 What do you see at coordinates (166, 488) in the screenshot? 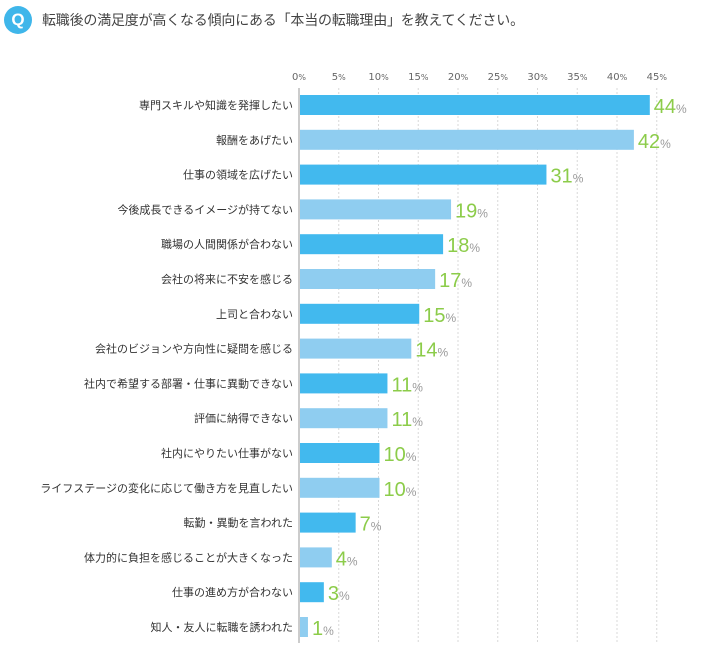
I see `category-label: ライフステージの変化に応じて働き方を見直したい` at bounding box center [166, 488].